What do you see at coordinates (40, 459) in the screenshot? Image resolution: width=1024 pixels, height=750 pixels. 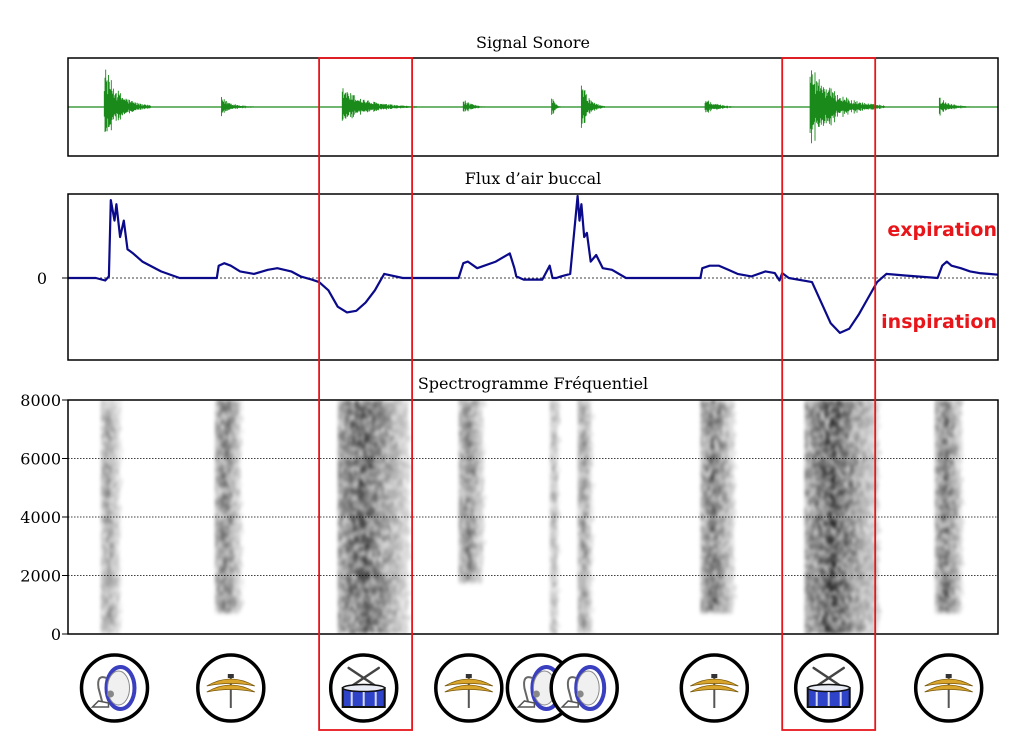 I see `spectrogram-ytick-label: 6000` at bounding box center [40, 459].